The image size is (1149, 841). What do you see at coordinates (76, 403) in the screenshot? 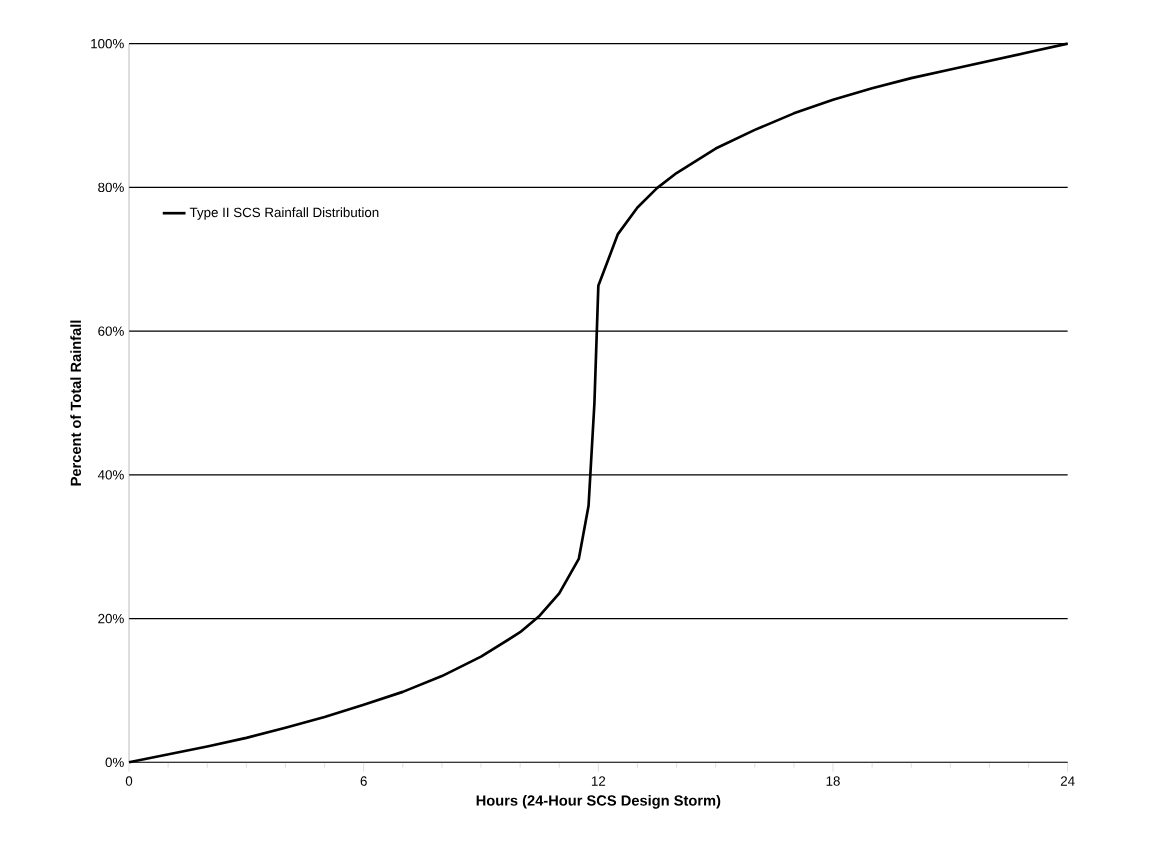
I see `y-axis-title: Percent of Total Rainfall` at bounding box center [76, 403].